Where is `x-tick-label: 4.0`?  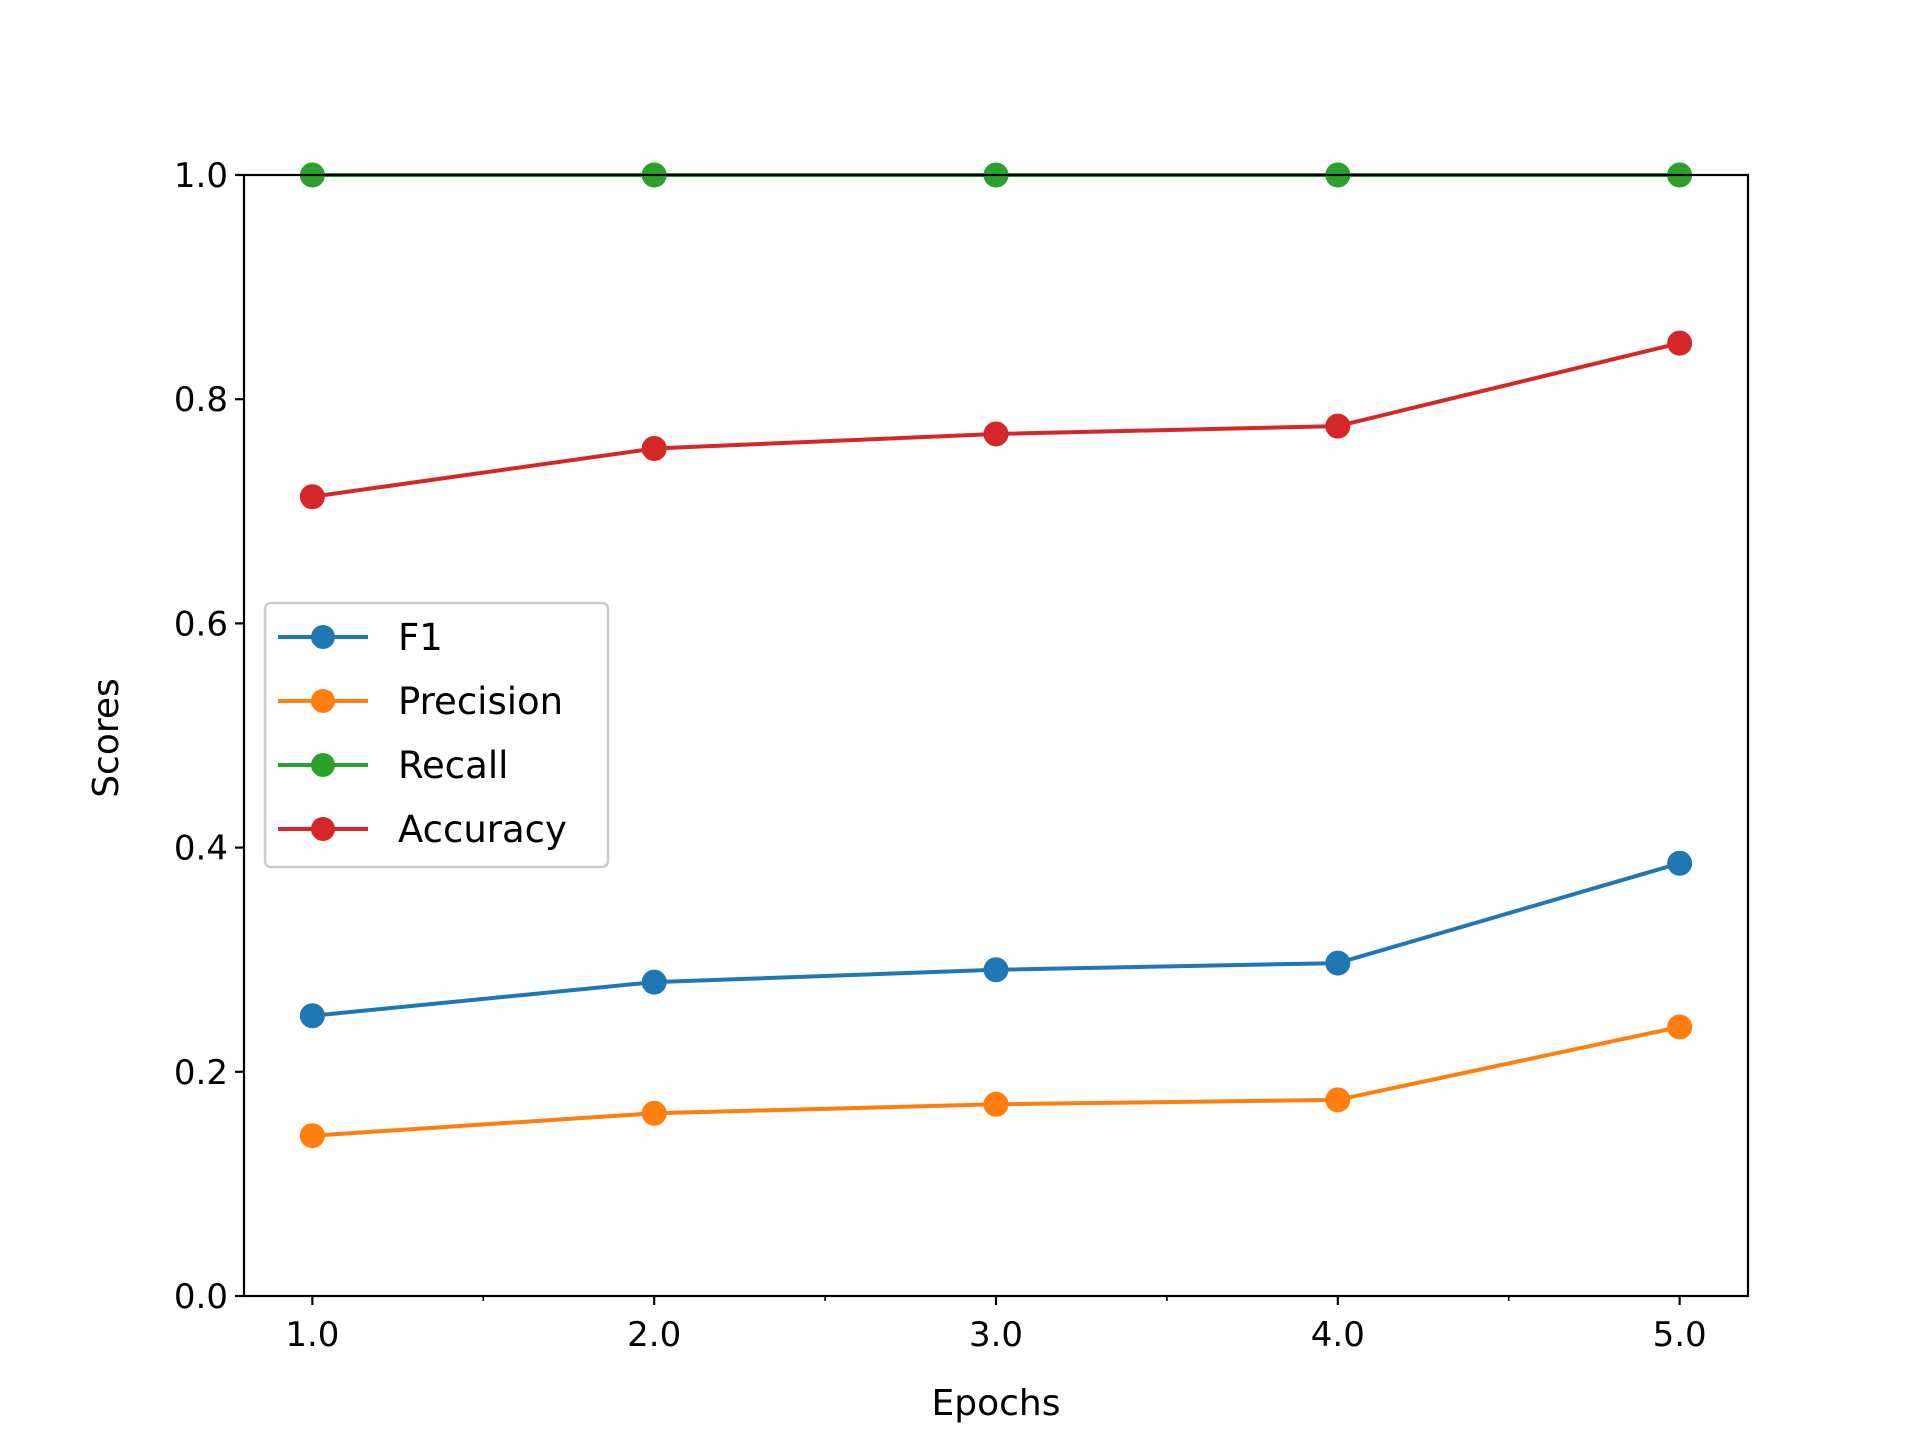 x-tick-label: 4.0 is located at coordinates (1338, 1335).